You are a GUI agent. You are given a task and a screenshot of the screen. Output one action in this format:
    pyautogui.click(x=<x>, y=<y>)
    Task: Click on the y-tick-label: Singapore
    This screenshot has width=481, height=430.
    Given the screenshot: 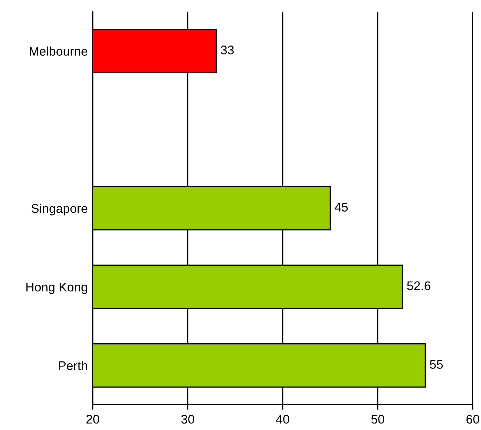 What is the action you would take?
    pyautogui.click(x=60, y=210)
    